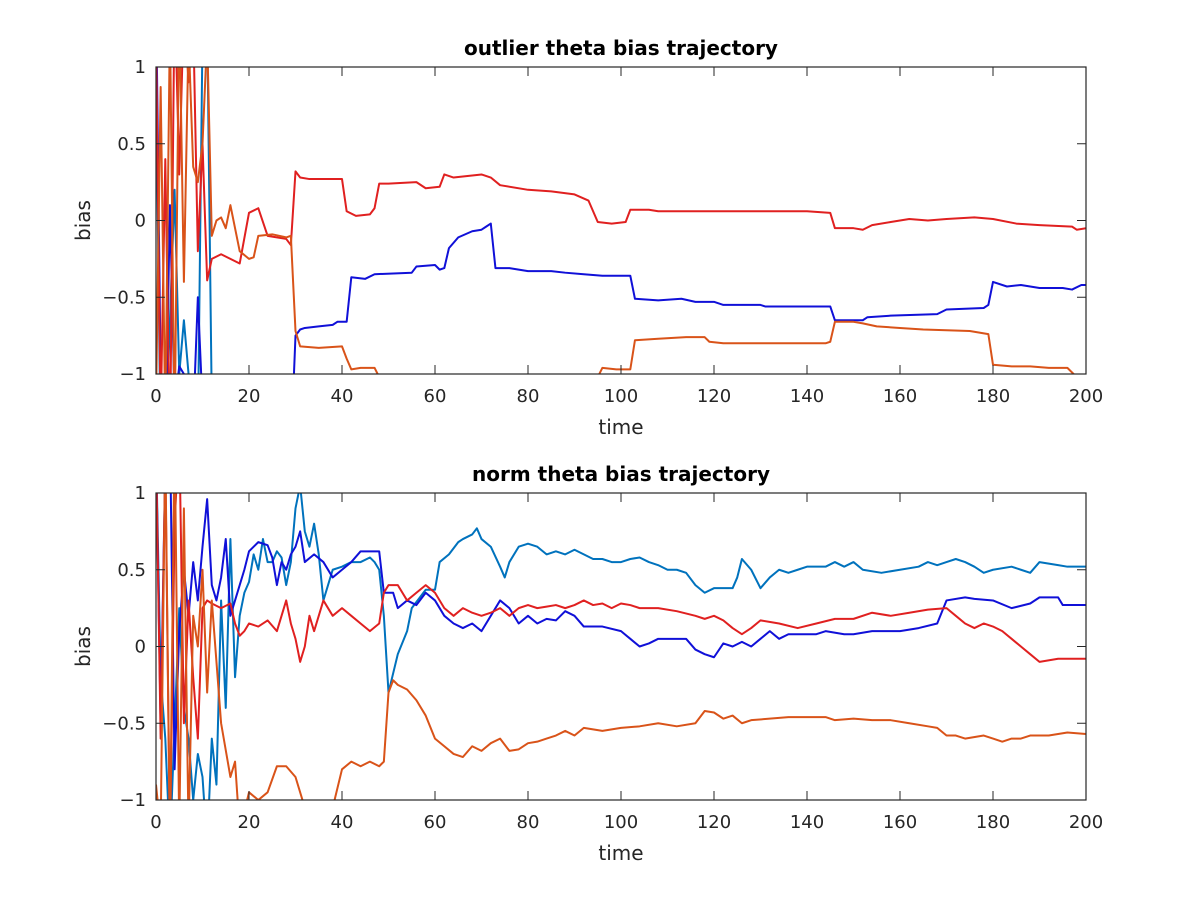 The width and height of the screenshot is (1200, 900). Describe the element at coordinates (621, 48) in the screenshot. I see `chart-title: outlier theta bias trajectory` at that location.